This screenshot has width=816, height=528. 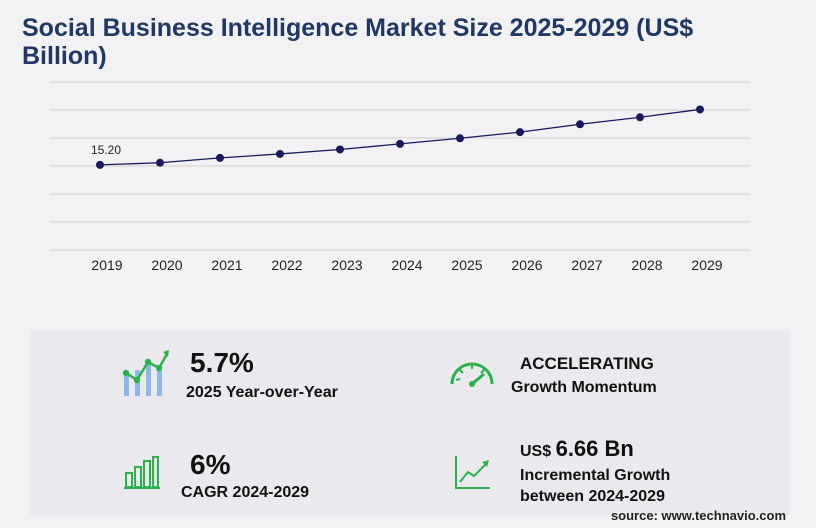 I want to click on data-point-2027, so click(x=580, y=124).